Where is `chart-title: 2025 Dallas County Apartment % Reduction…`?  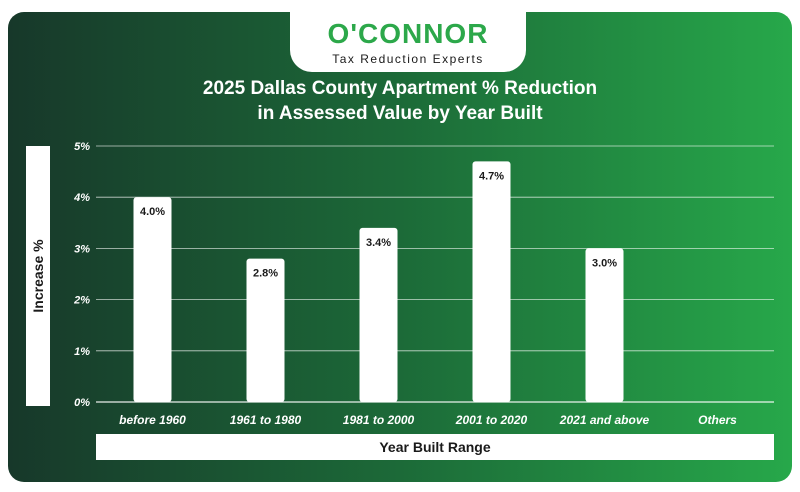
chart-title: 2025 Dallas County Apartment % Reduction… is located at coordinates (400, 101).